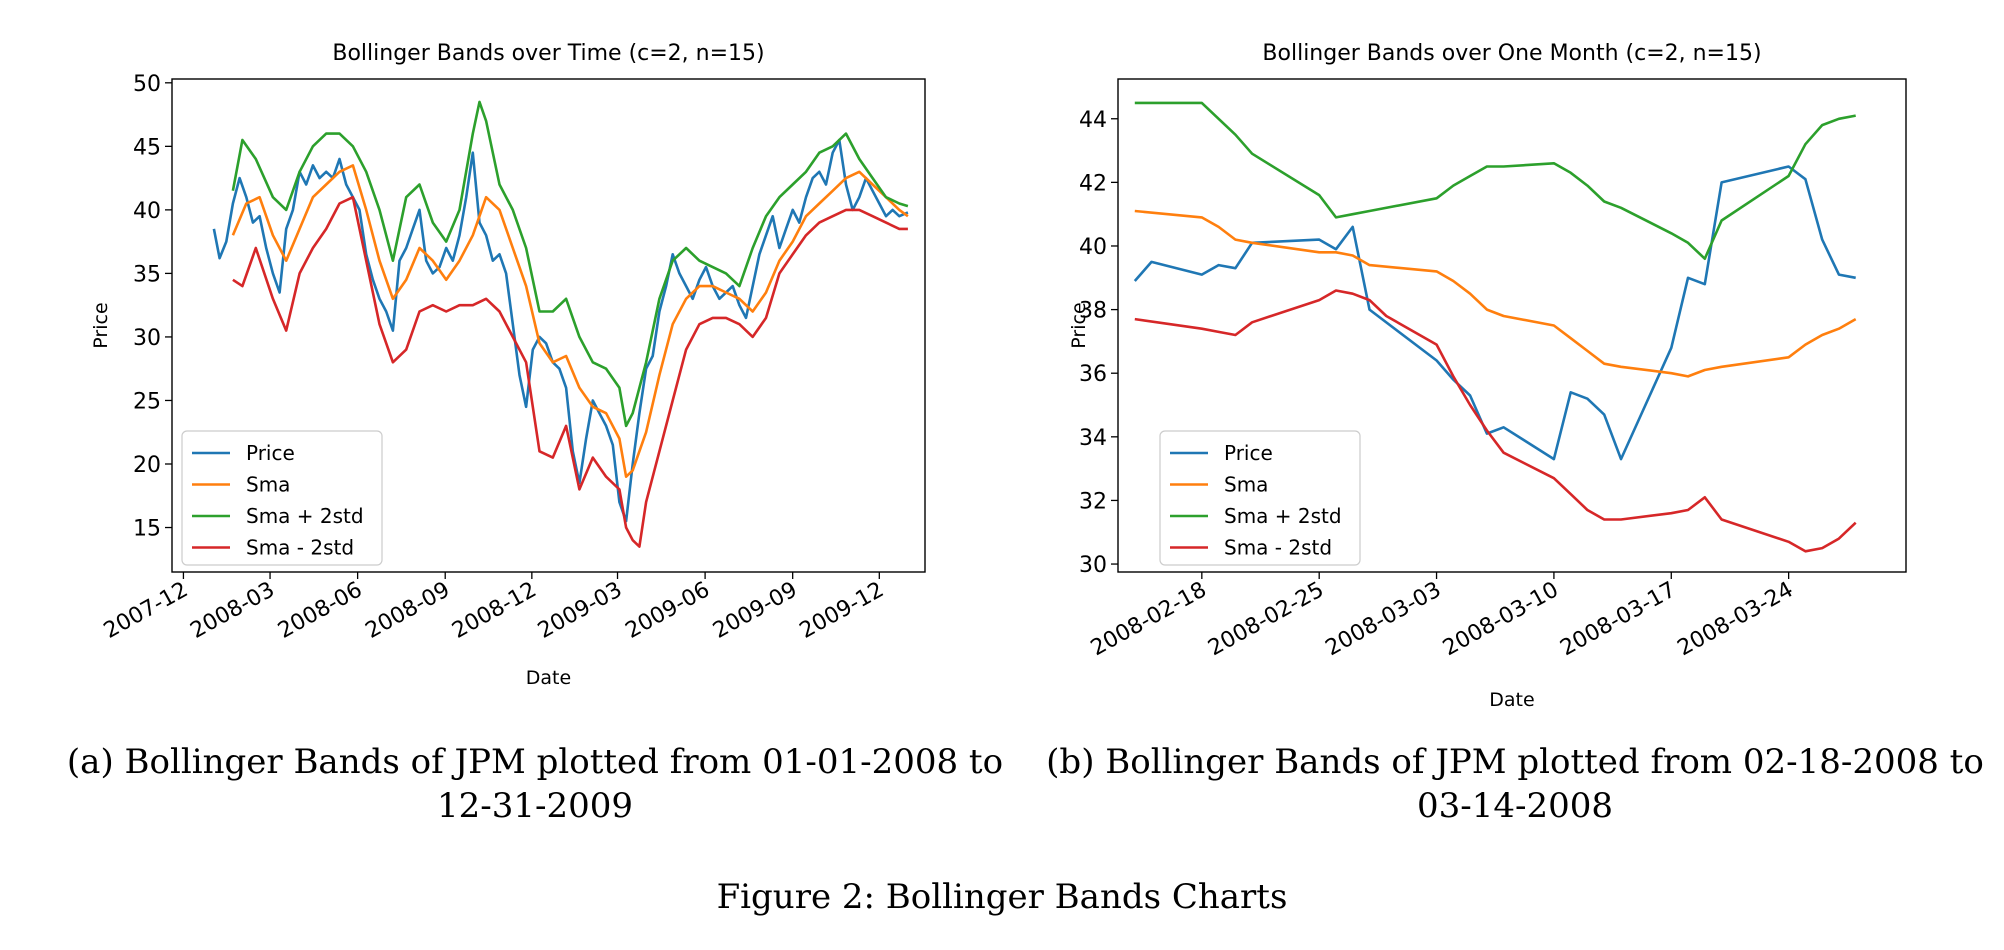  Describe the element at coordinates (1501, 619) in the screenshot. I see `x-tick-label: 2008-03-10` at that location.